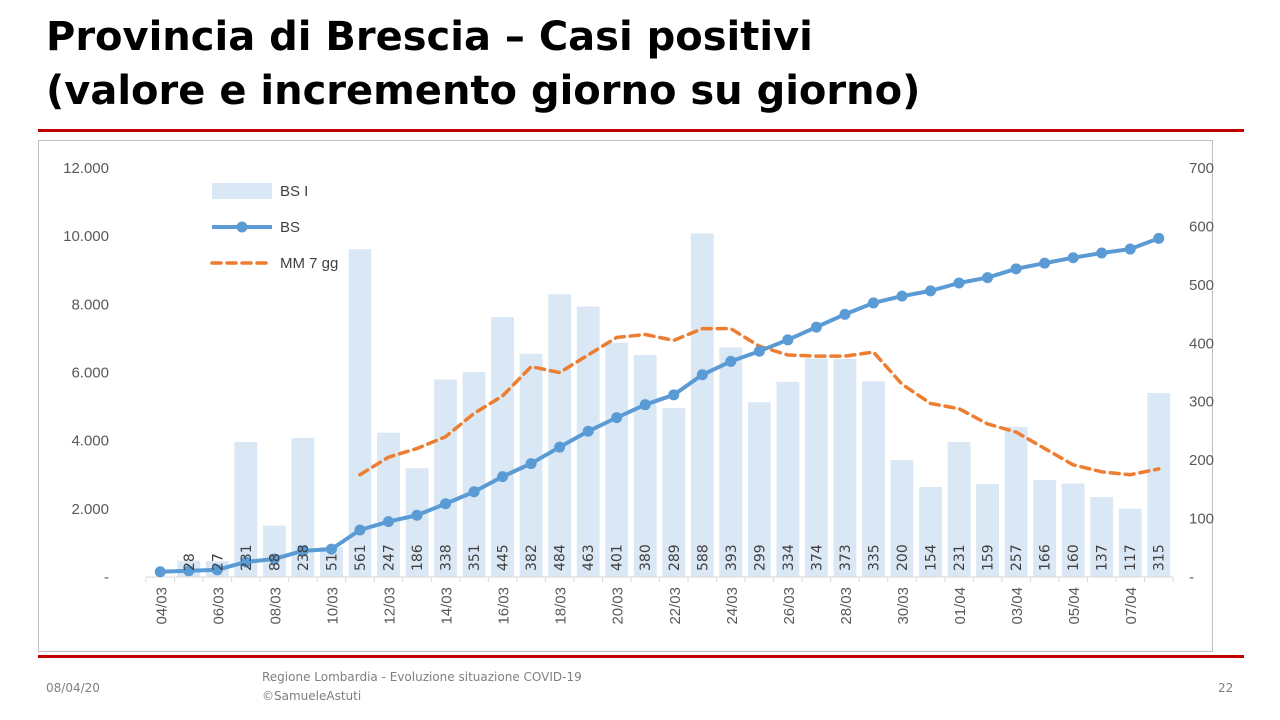 The width and height of the screenshot is (1280, 720). What do you see at coordinates (932, 557) in the screenshot?
I see `data-label: 154` at bounding box center [932, 557].